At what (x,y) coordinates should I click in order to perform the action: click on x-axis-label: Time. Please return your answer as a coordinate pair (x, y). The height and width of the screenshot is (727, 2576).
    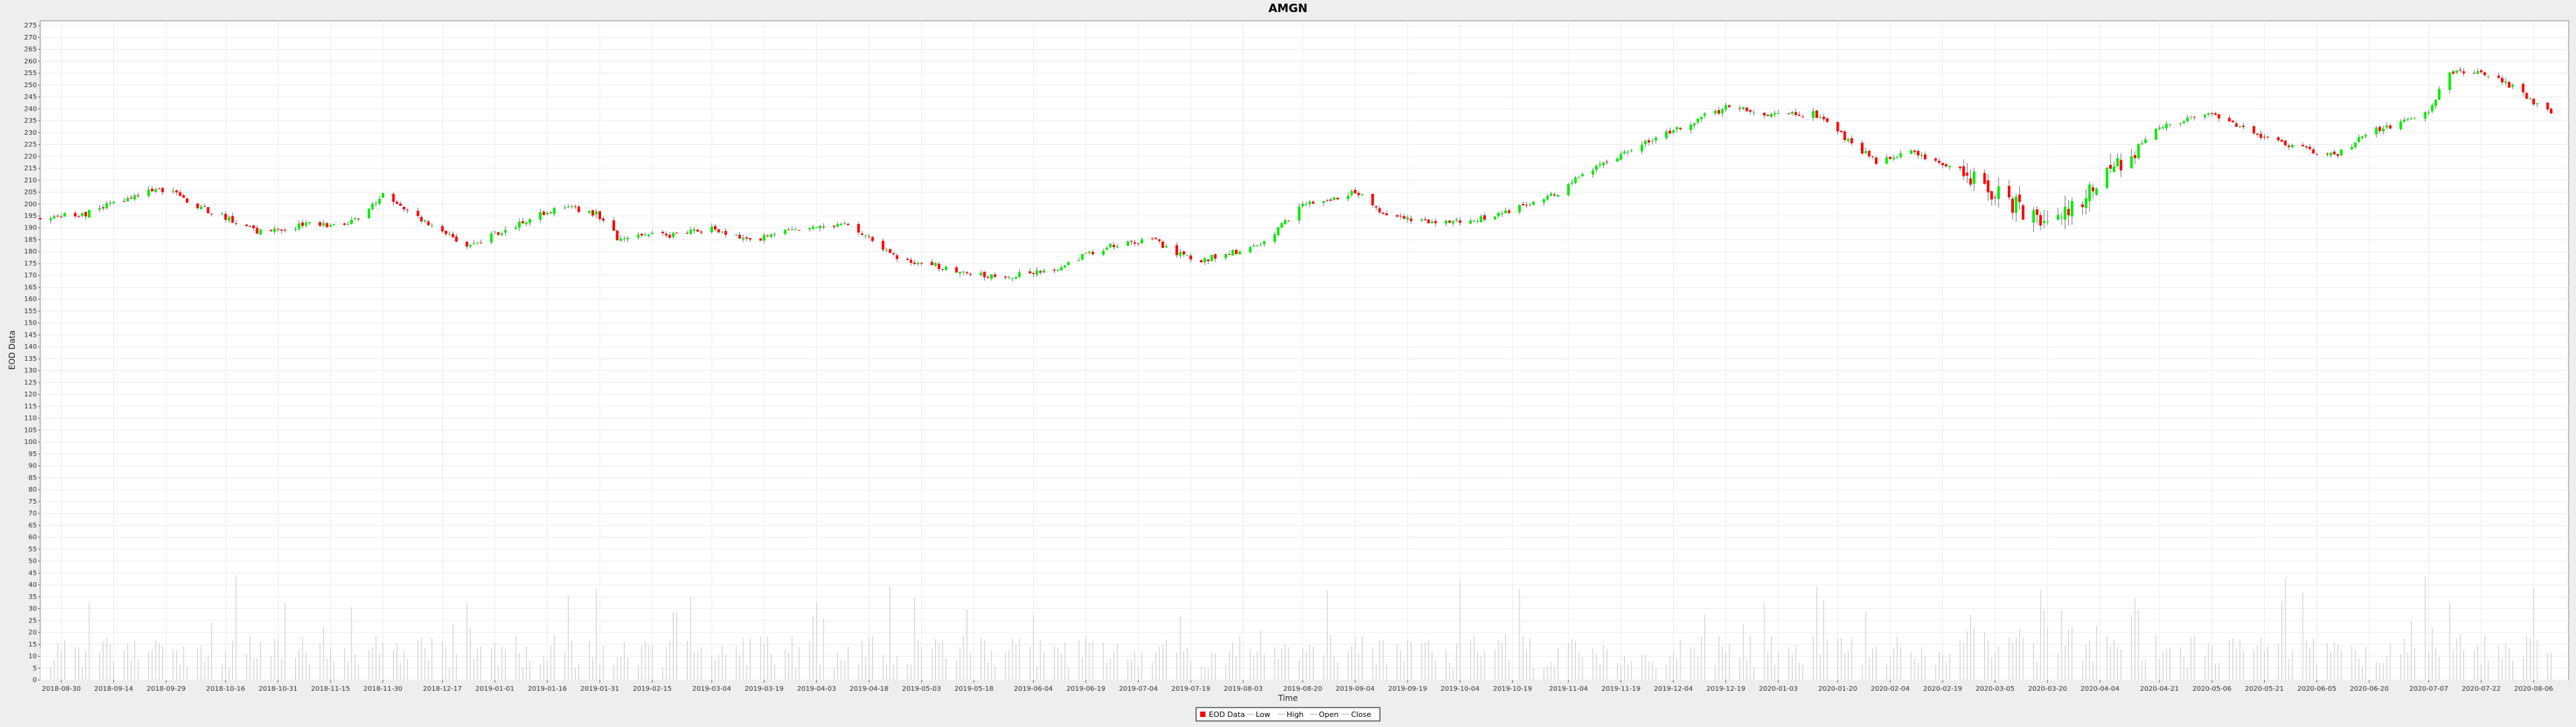
    Looking at the image, I should click on (1287, 698).